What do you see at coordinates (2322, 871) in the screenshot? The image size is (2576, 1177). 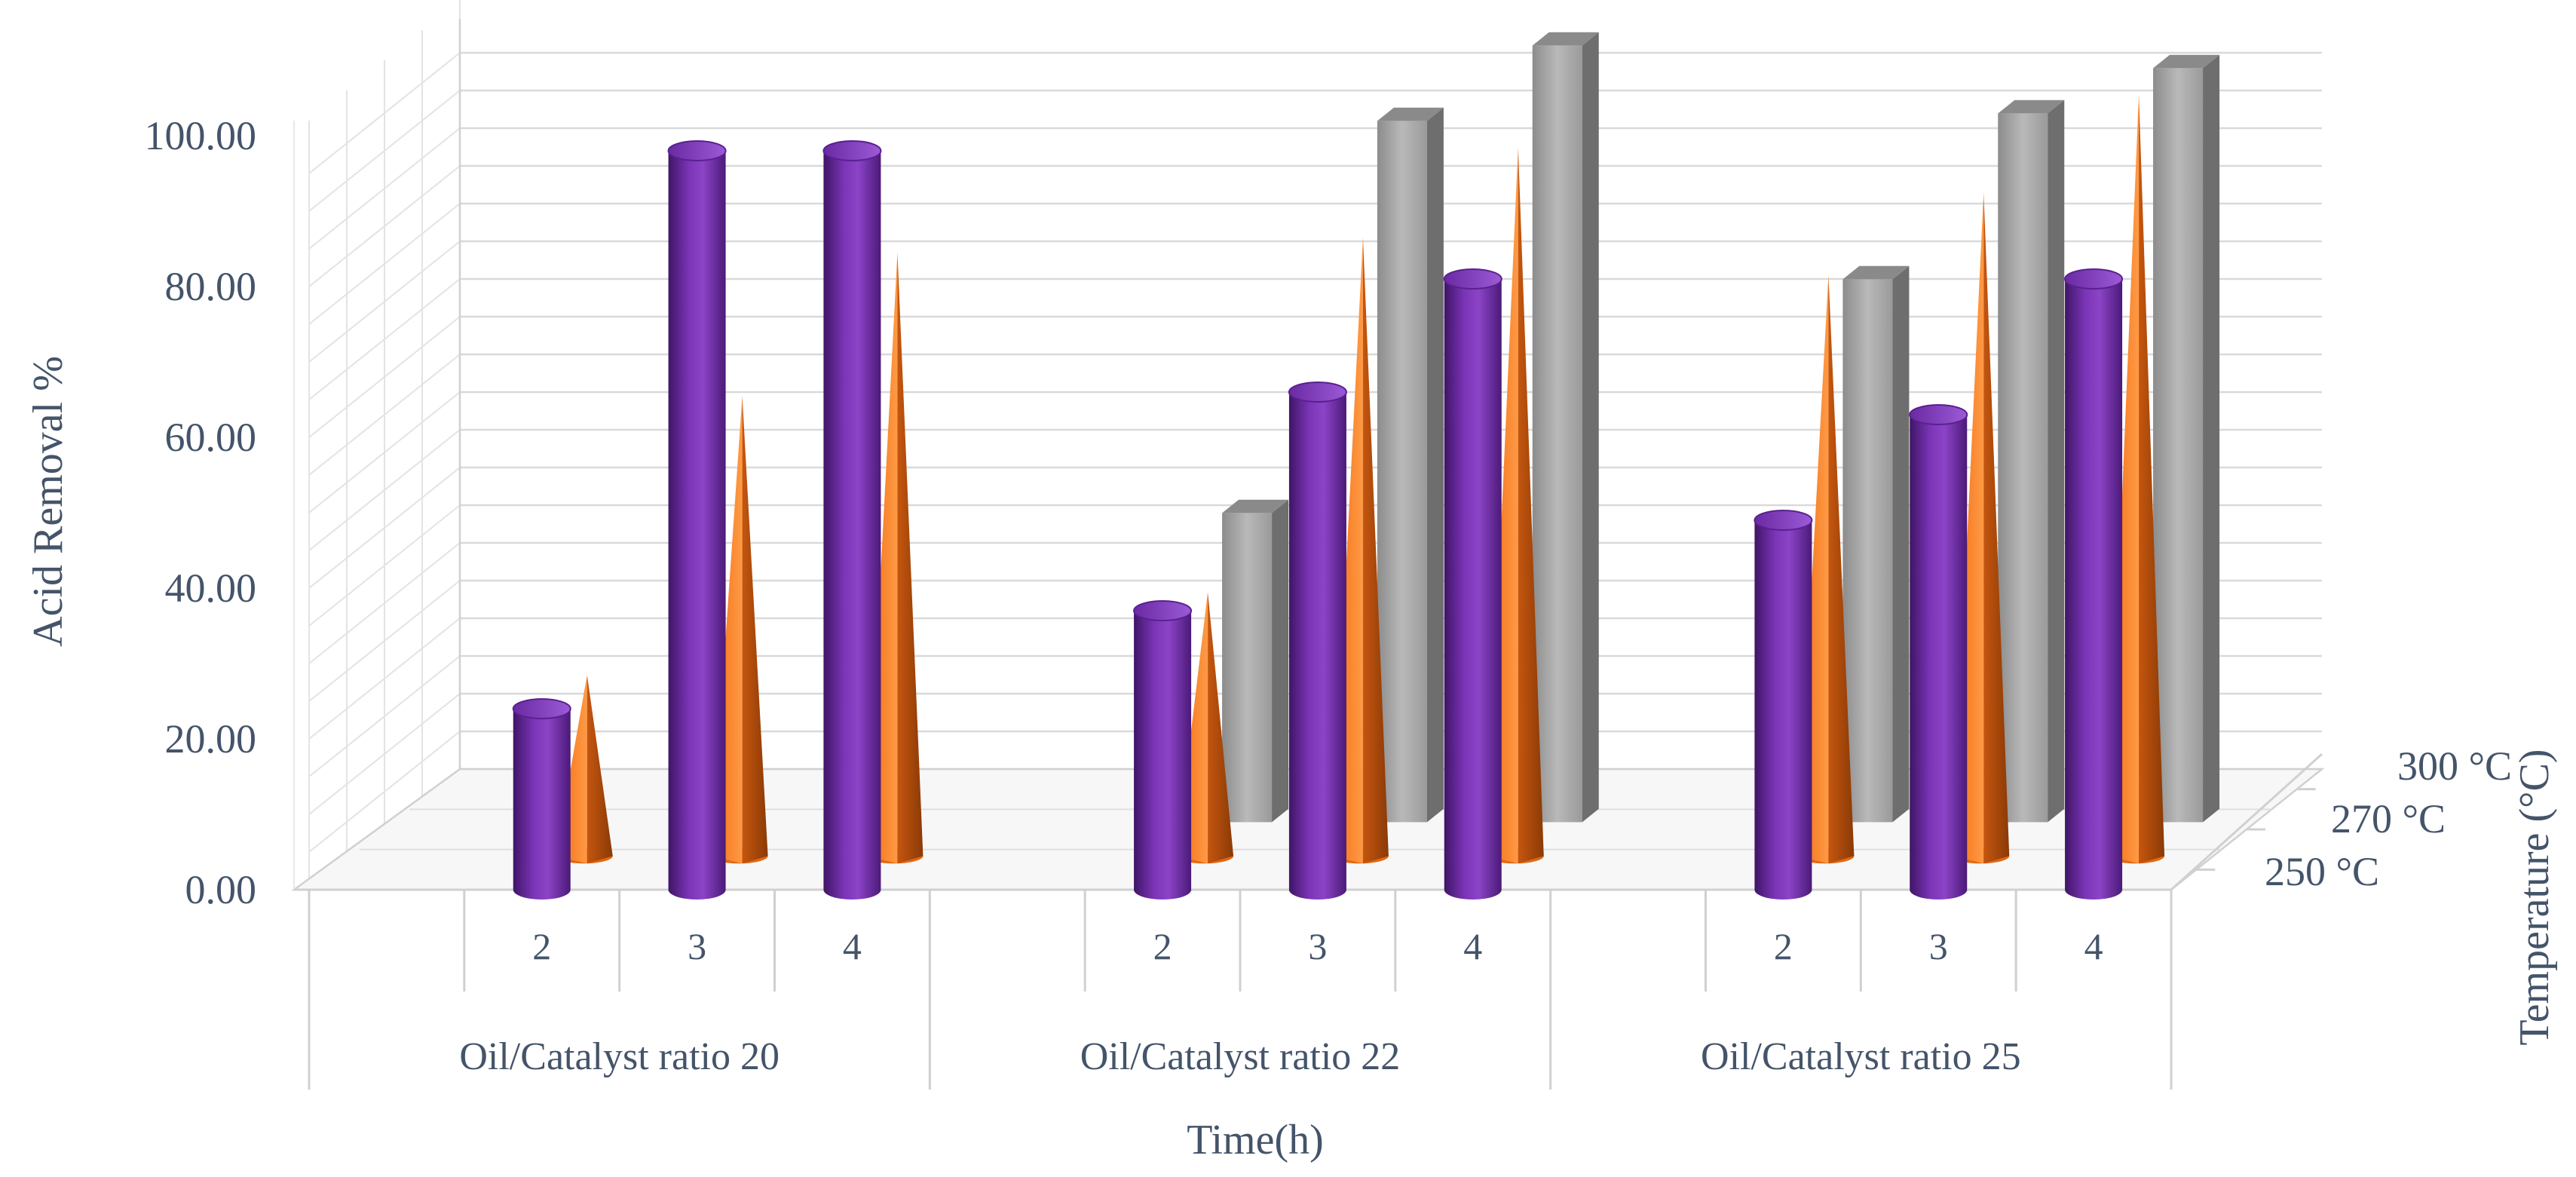 I see `depth-label: 250 °C` at bounding box center [2322, 871].